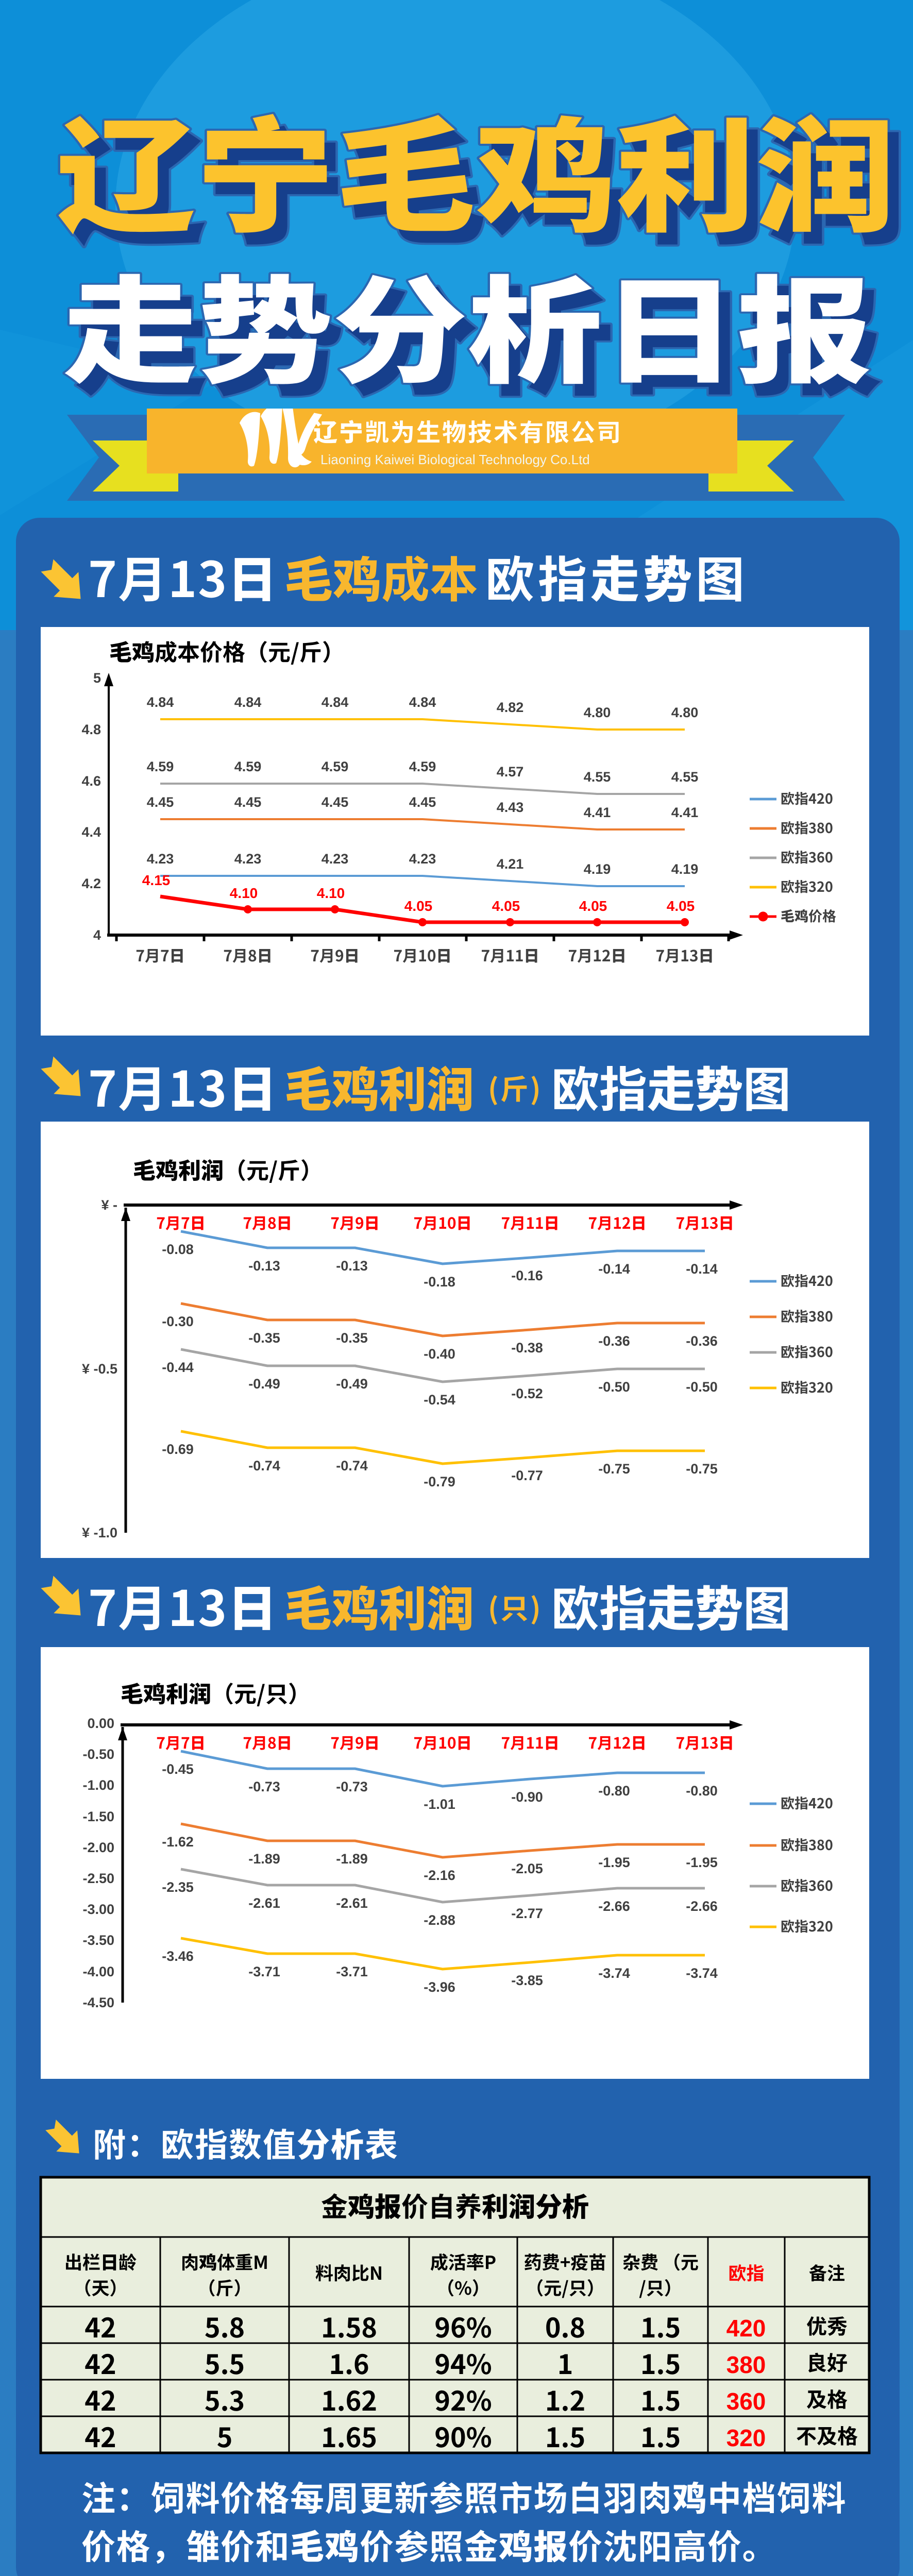  What do you see at coordinates (98, 1785) in the screenshot?
I see `svg-text: -1.00` at bounding box center [98, 1785].